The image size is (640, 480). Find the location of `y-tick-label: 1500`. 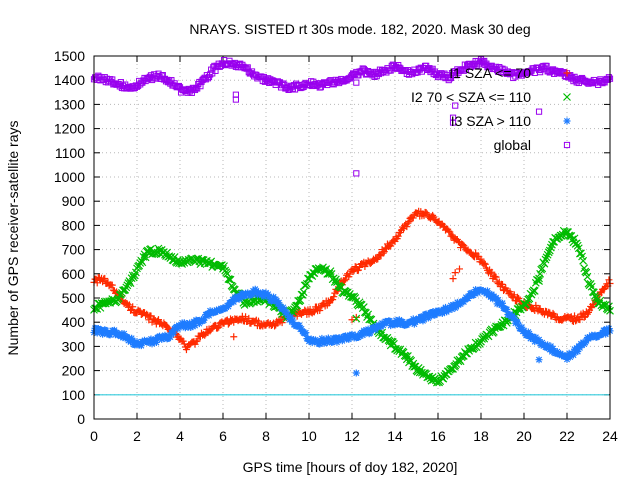

y-tick-label: 1500 is located at coordinates (69, 56).